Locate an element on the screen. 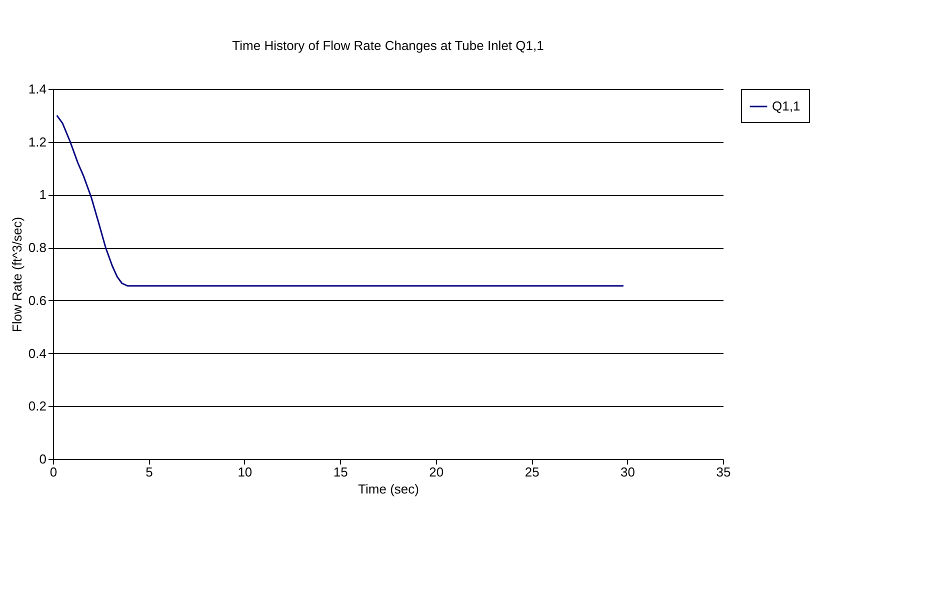 This screenshot has width=935, height=600. x-axis-title: Time (sec) is located at coordinates (388, 489).